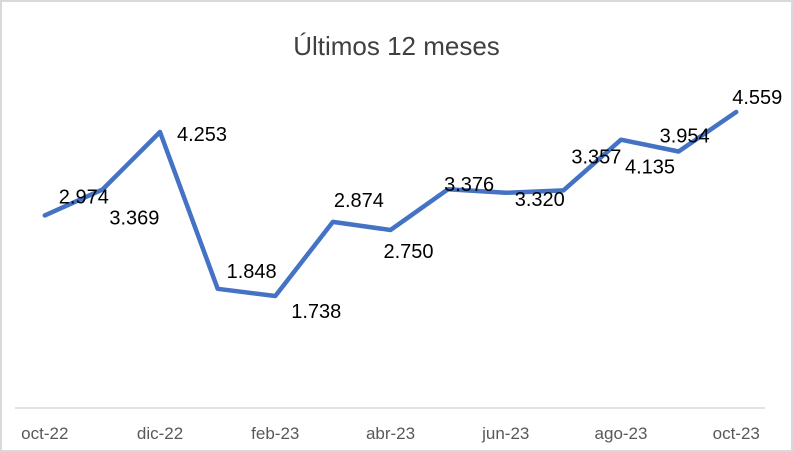 Image resolution: width=793 pixels, height=452 pixels. Describe the element at coordinates (202, 135) in the screenshot. I see `data-label: 4.253` at that location.